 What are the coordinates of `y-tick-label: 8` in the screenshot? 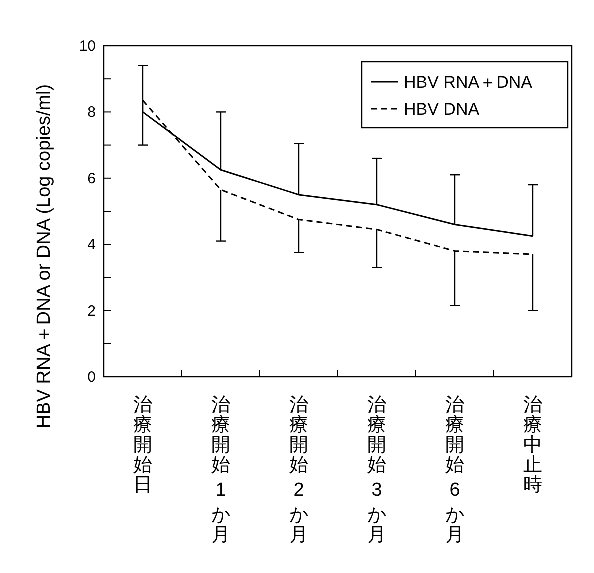 It's located at (92, 113).